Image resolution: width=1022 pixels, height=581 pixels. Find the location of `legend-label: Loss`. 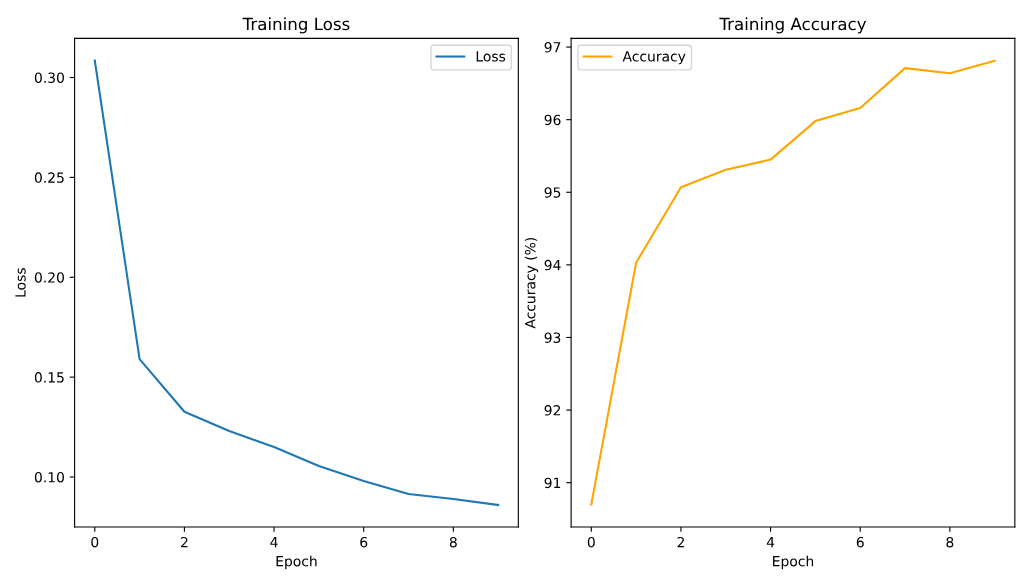

legend-label: Loss is located at coordinates (491, 56).